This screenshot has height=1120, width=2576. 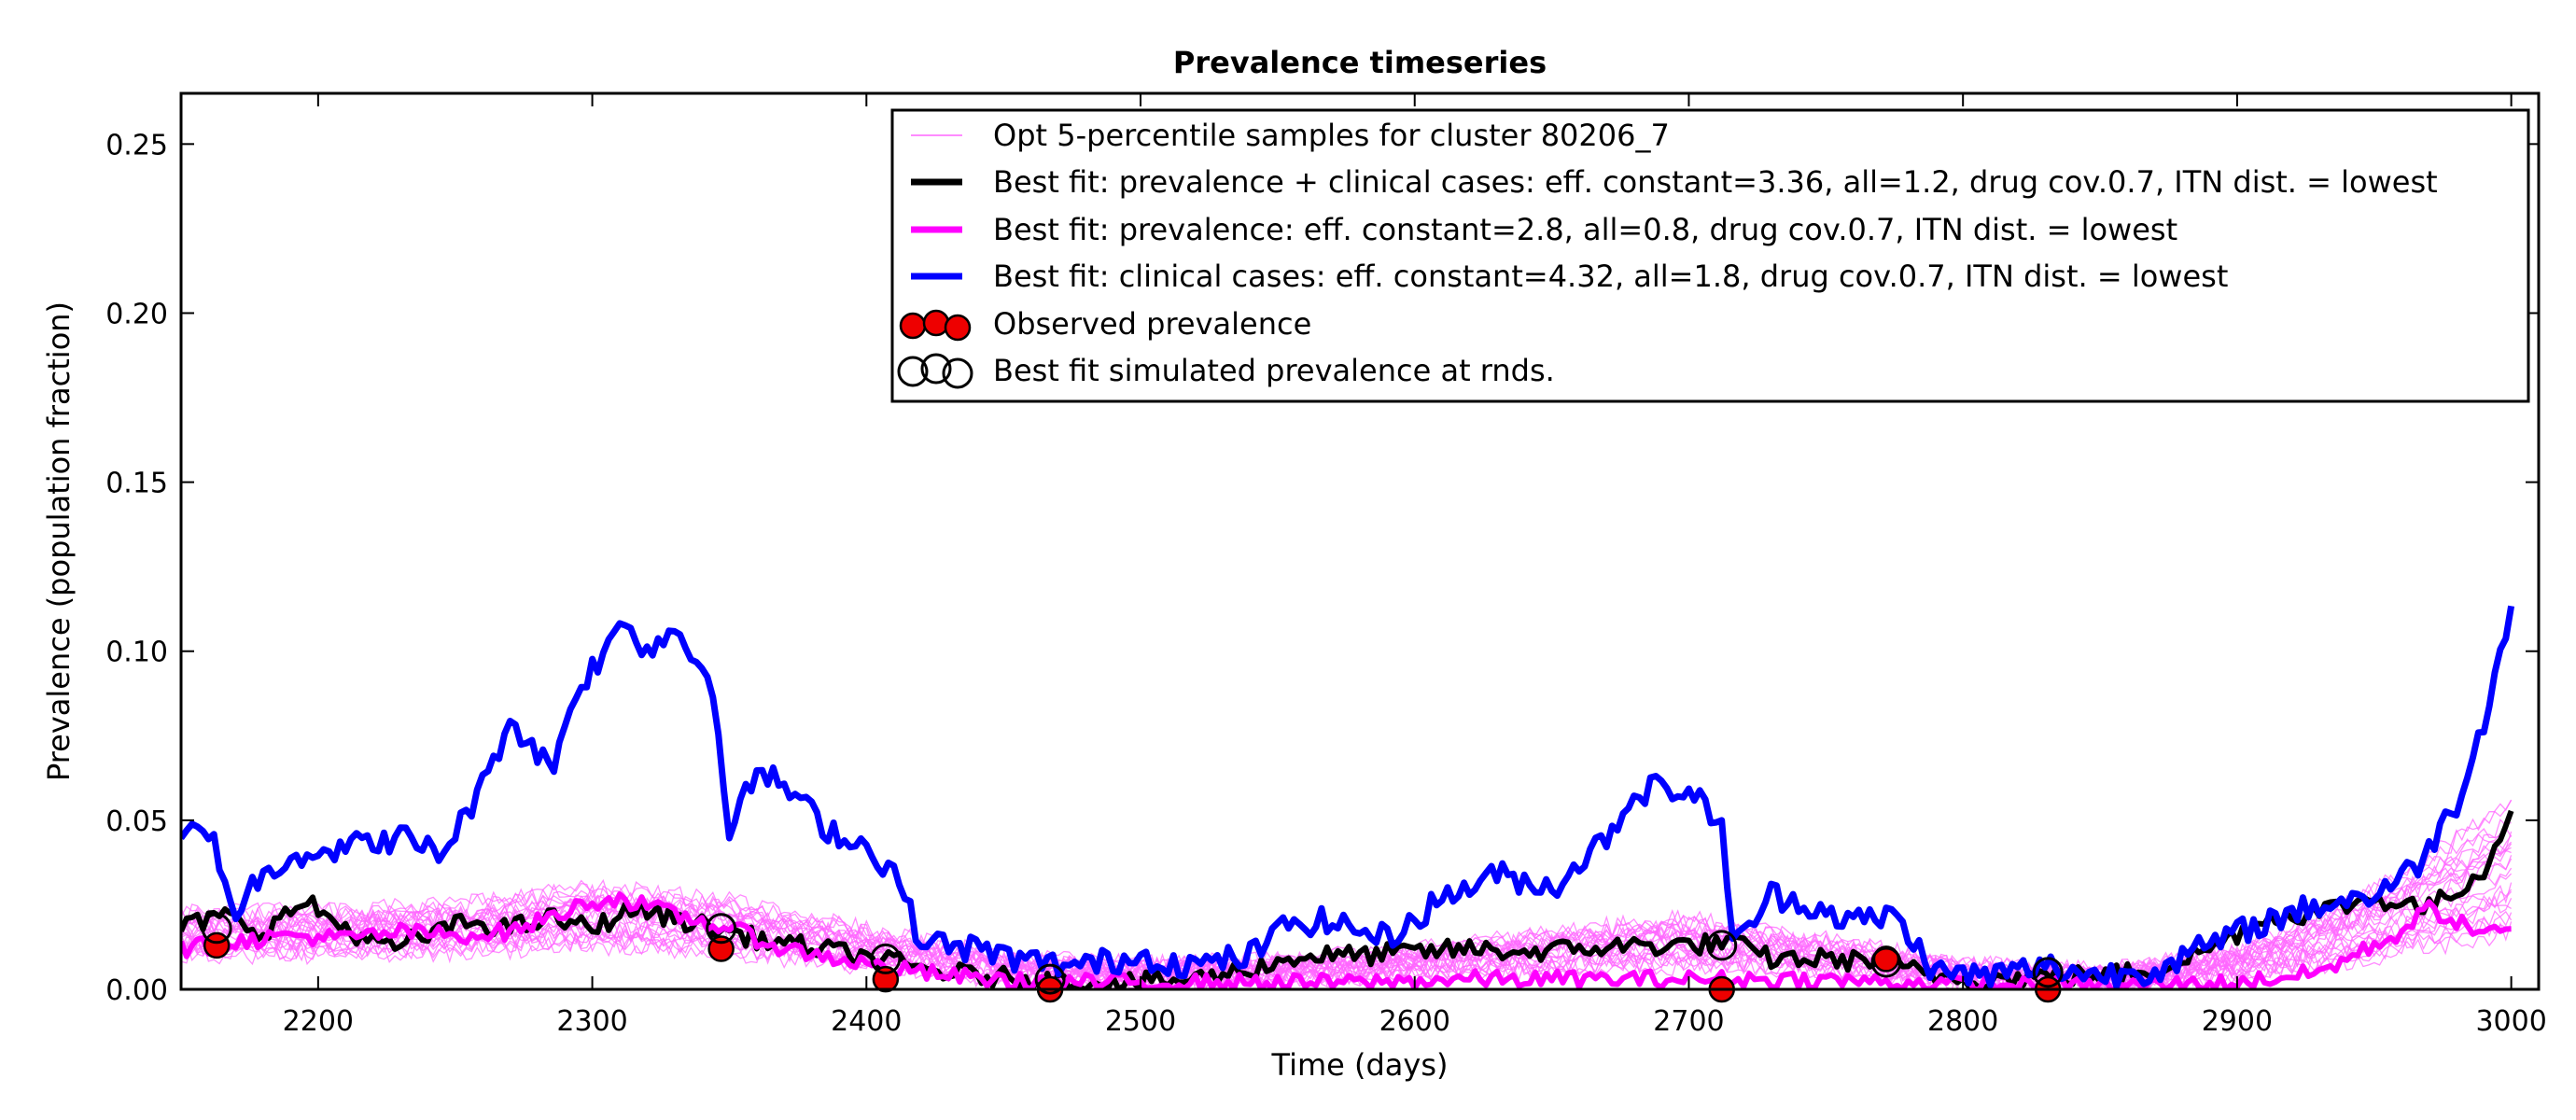 What do you see at coordinates (1140, 1022) in the screenshot?
I see `x-tick-label: 2500` at bounding box center [1140, 1022].